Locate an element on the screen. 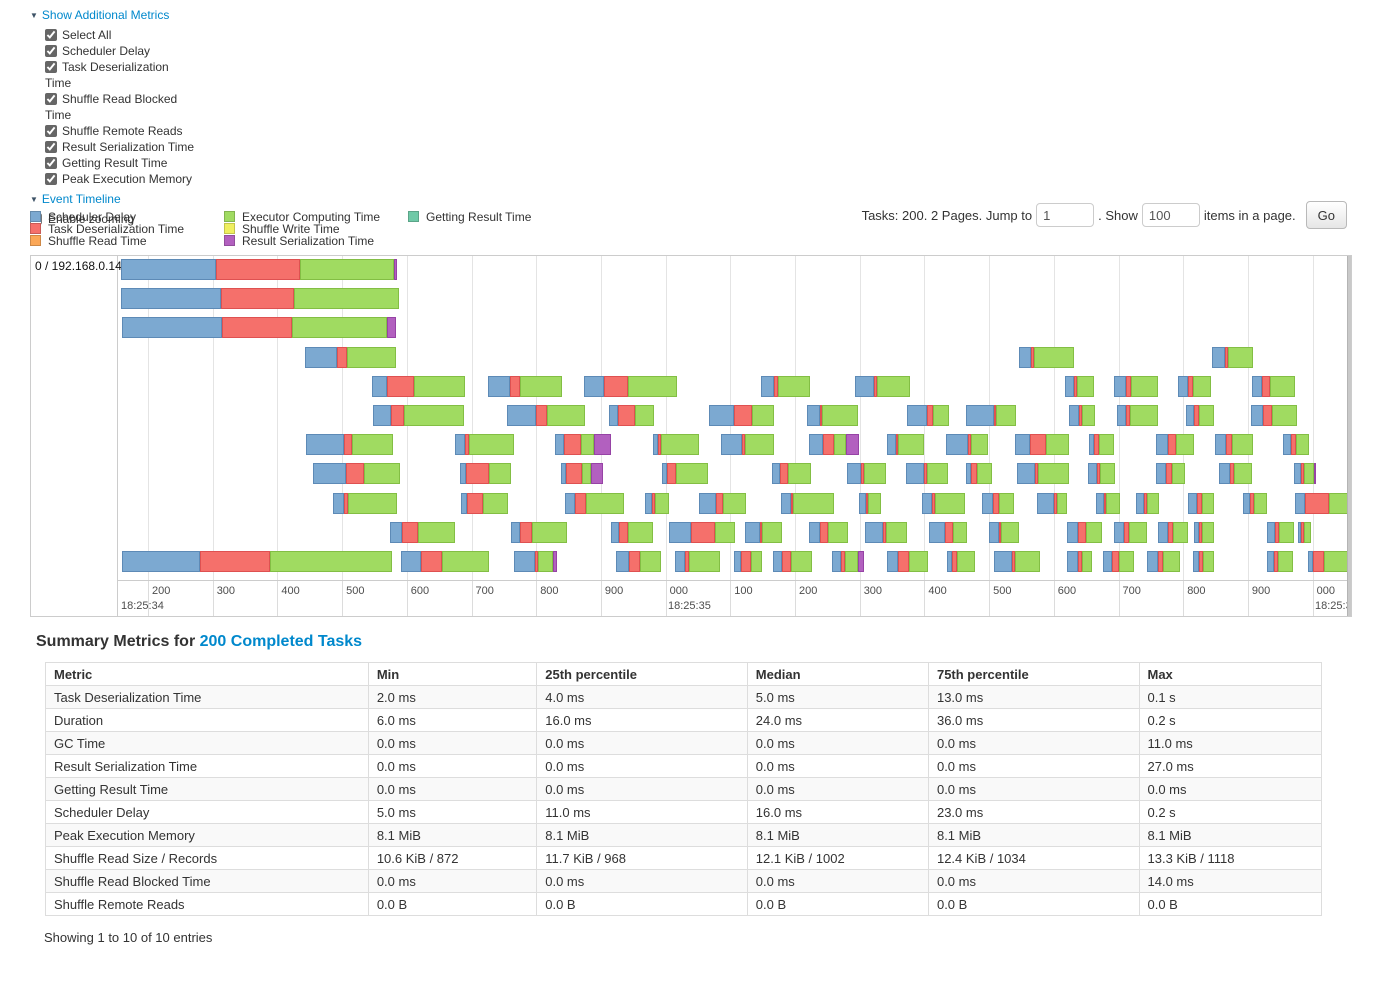  metric-option: Task Deserialization is located at coordinates (122, 67).